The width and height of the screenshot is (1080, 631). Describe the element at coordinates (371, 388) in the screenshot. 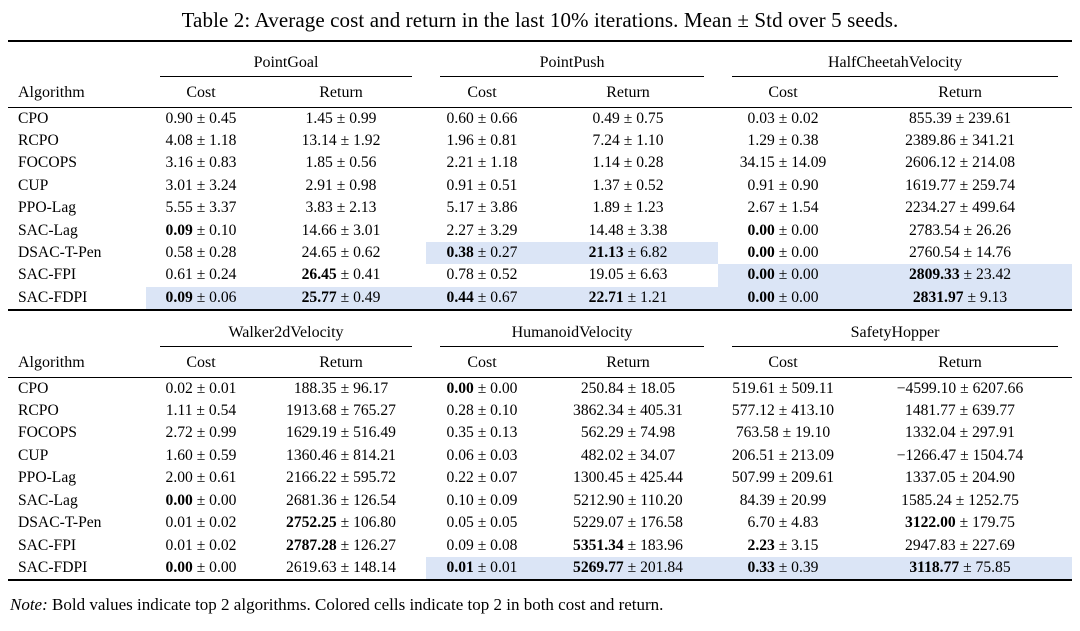

I see `std-value: 96.17` at that location.